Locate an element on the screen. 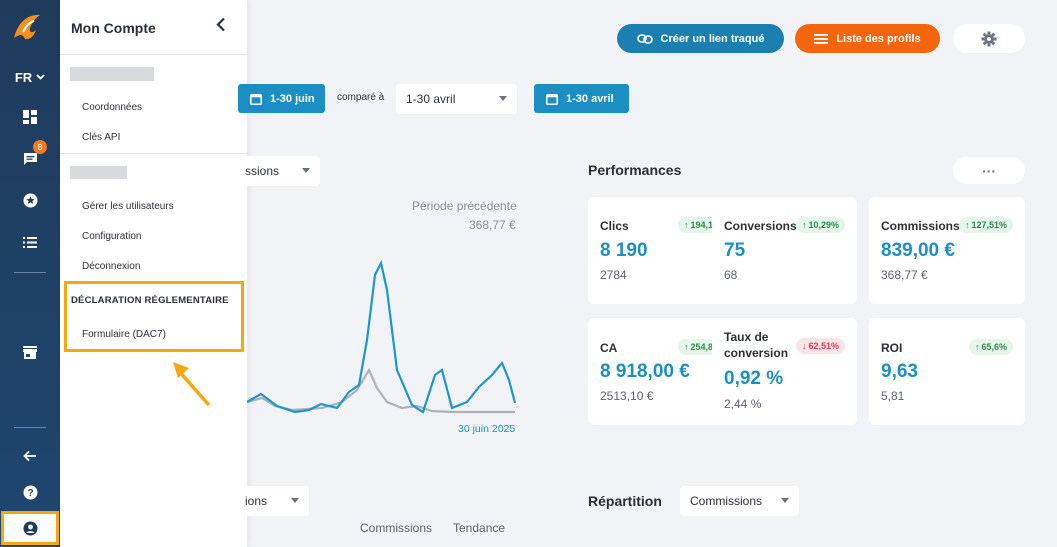 Image resolution: width=1057 pixels, height=547 pixels. kpi-change: 127,51% is located at coordinates (989, 225).